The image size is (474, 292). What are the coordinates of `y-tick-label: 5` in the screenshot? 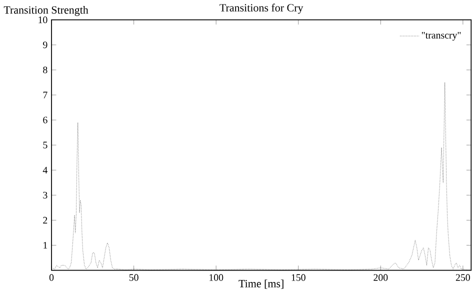 It's located at (45, 145).